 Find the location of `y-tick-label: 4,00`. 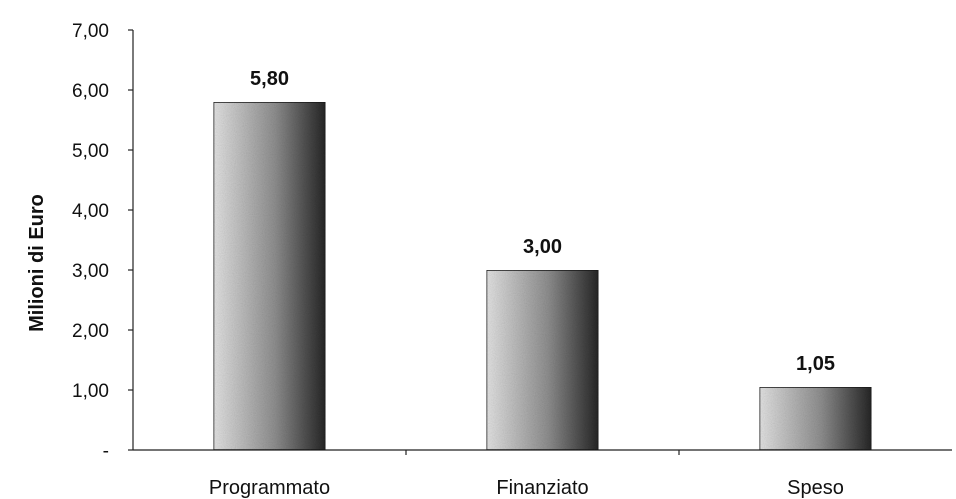

y-tick-label: 4,00 is located at coordinates (90, 211).